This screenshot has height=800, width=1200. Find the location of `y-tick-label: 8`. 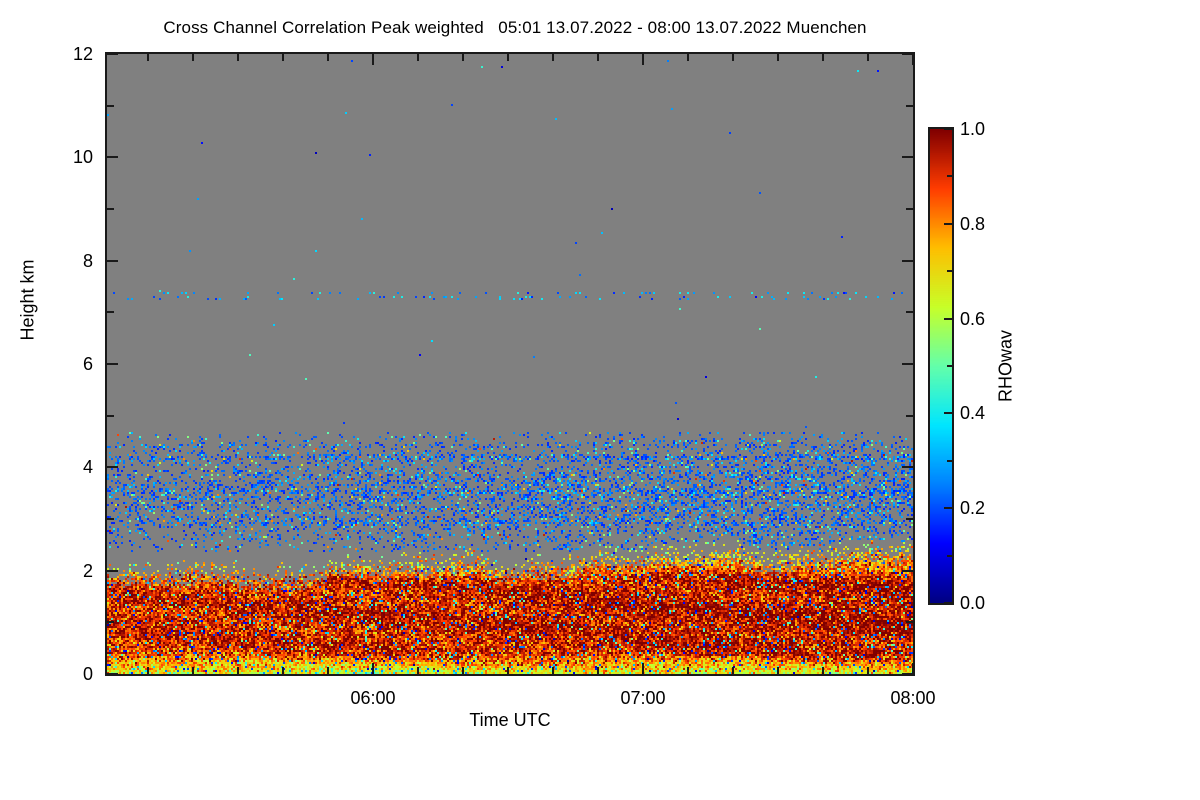

y-tick-label: 8 is located at coordinates (87, 261).